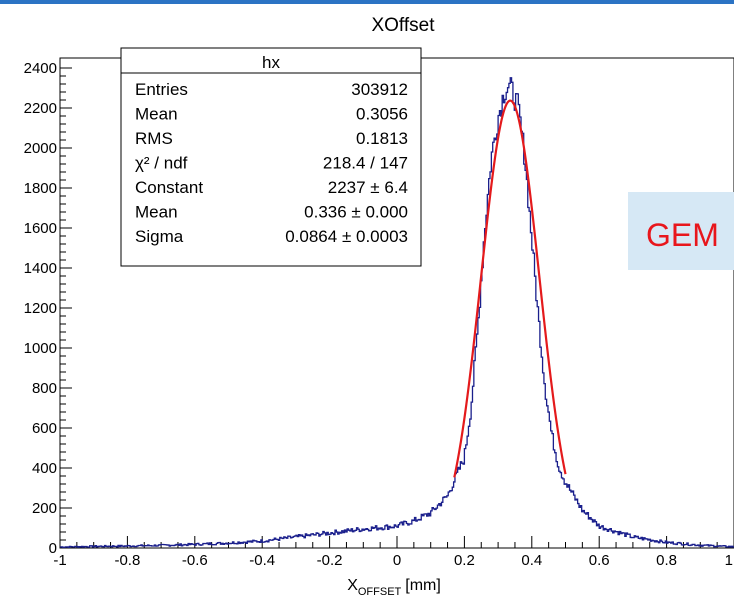 The image size is (734, 600). I want to click on x-axis-label-subscript: OFFSET, so click(380, 592).